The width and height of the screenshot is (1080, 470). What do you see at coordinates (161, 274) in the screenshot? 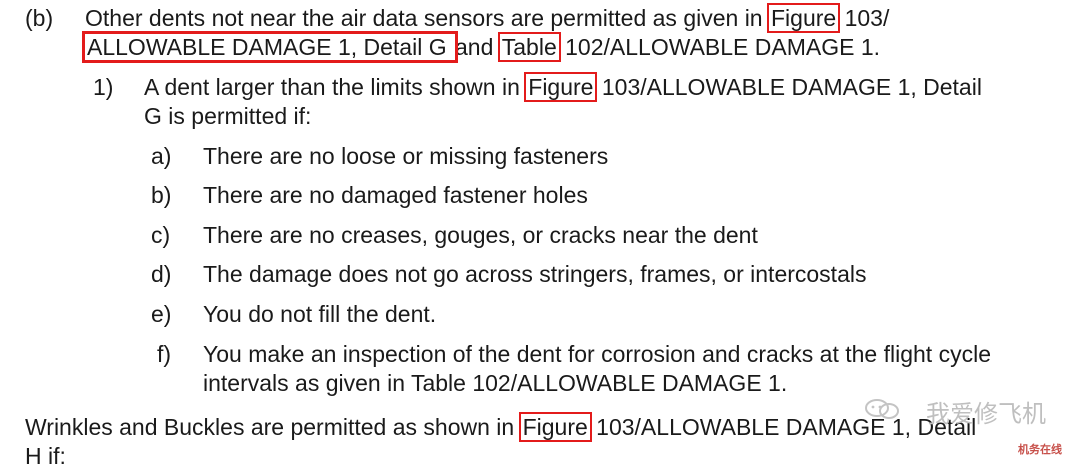
I see `sub-d-marker: d)` at bounding box center [161, 274].